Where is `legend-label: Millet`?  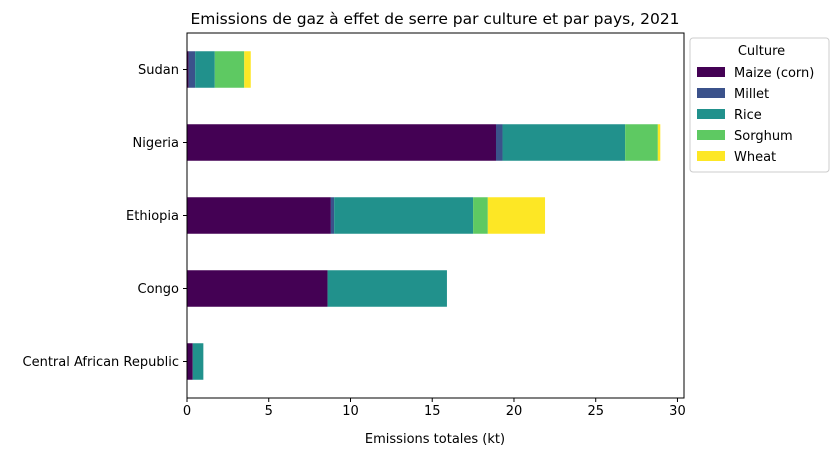 legend-label: Millet is located at coordinates (751, 94).